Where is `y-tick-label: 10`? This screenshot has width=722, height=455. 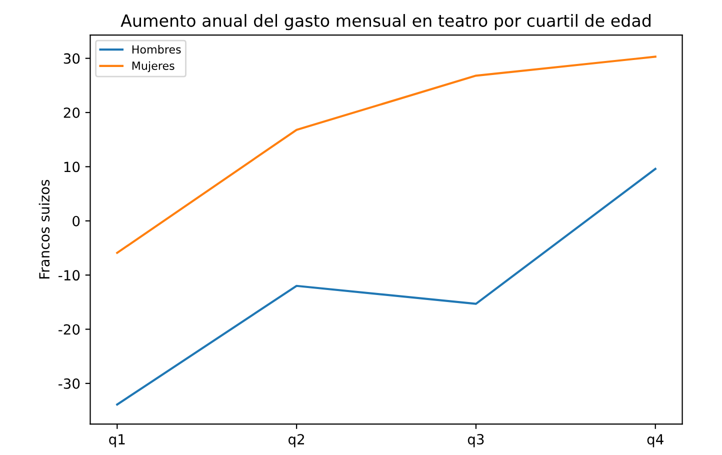 y-tick-label: 10 is located at coordinates (72, 167).